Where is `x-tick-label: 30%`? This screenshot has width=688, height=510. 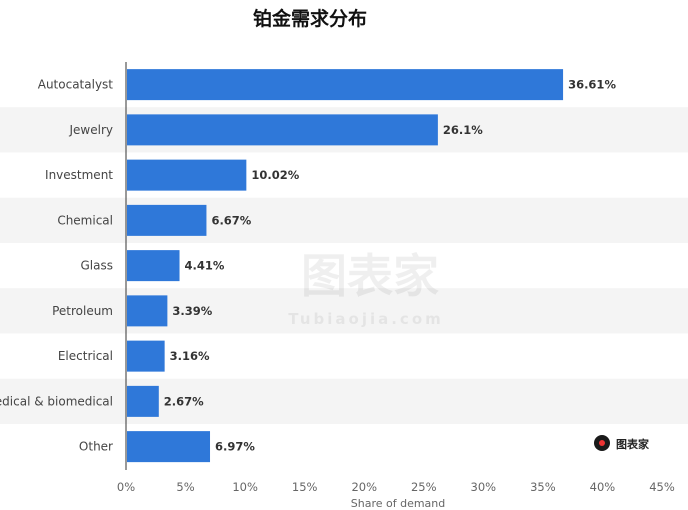 x-tick-label: 30% is located at coordinates (484, 487).